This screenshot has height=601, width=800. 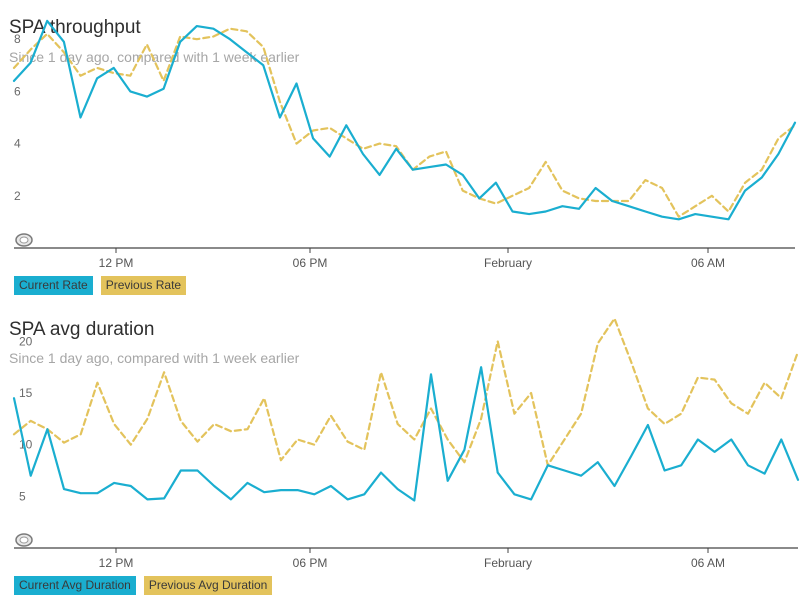 What do you see at coordinates (82, 329) in the screenshot?
I see `chart-title: SPA avg duration` at bounding box center [82, 329].